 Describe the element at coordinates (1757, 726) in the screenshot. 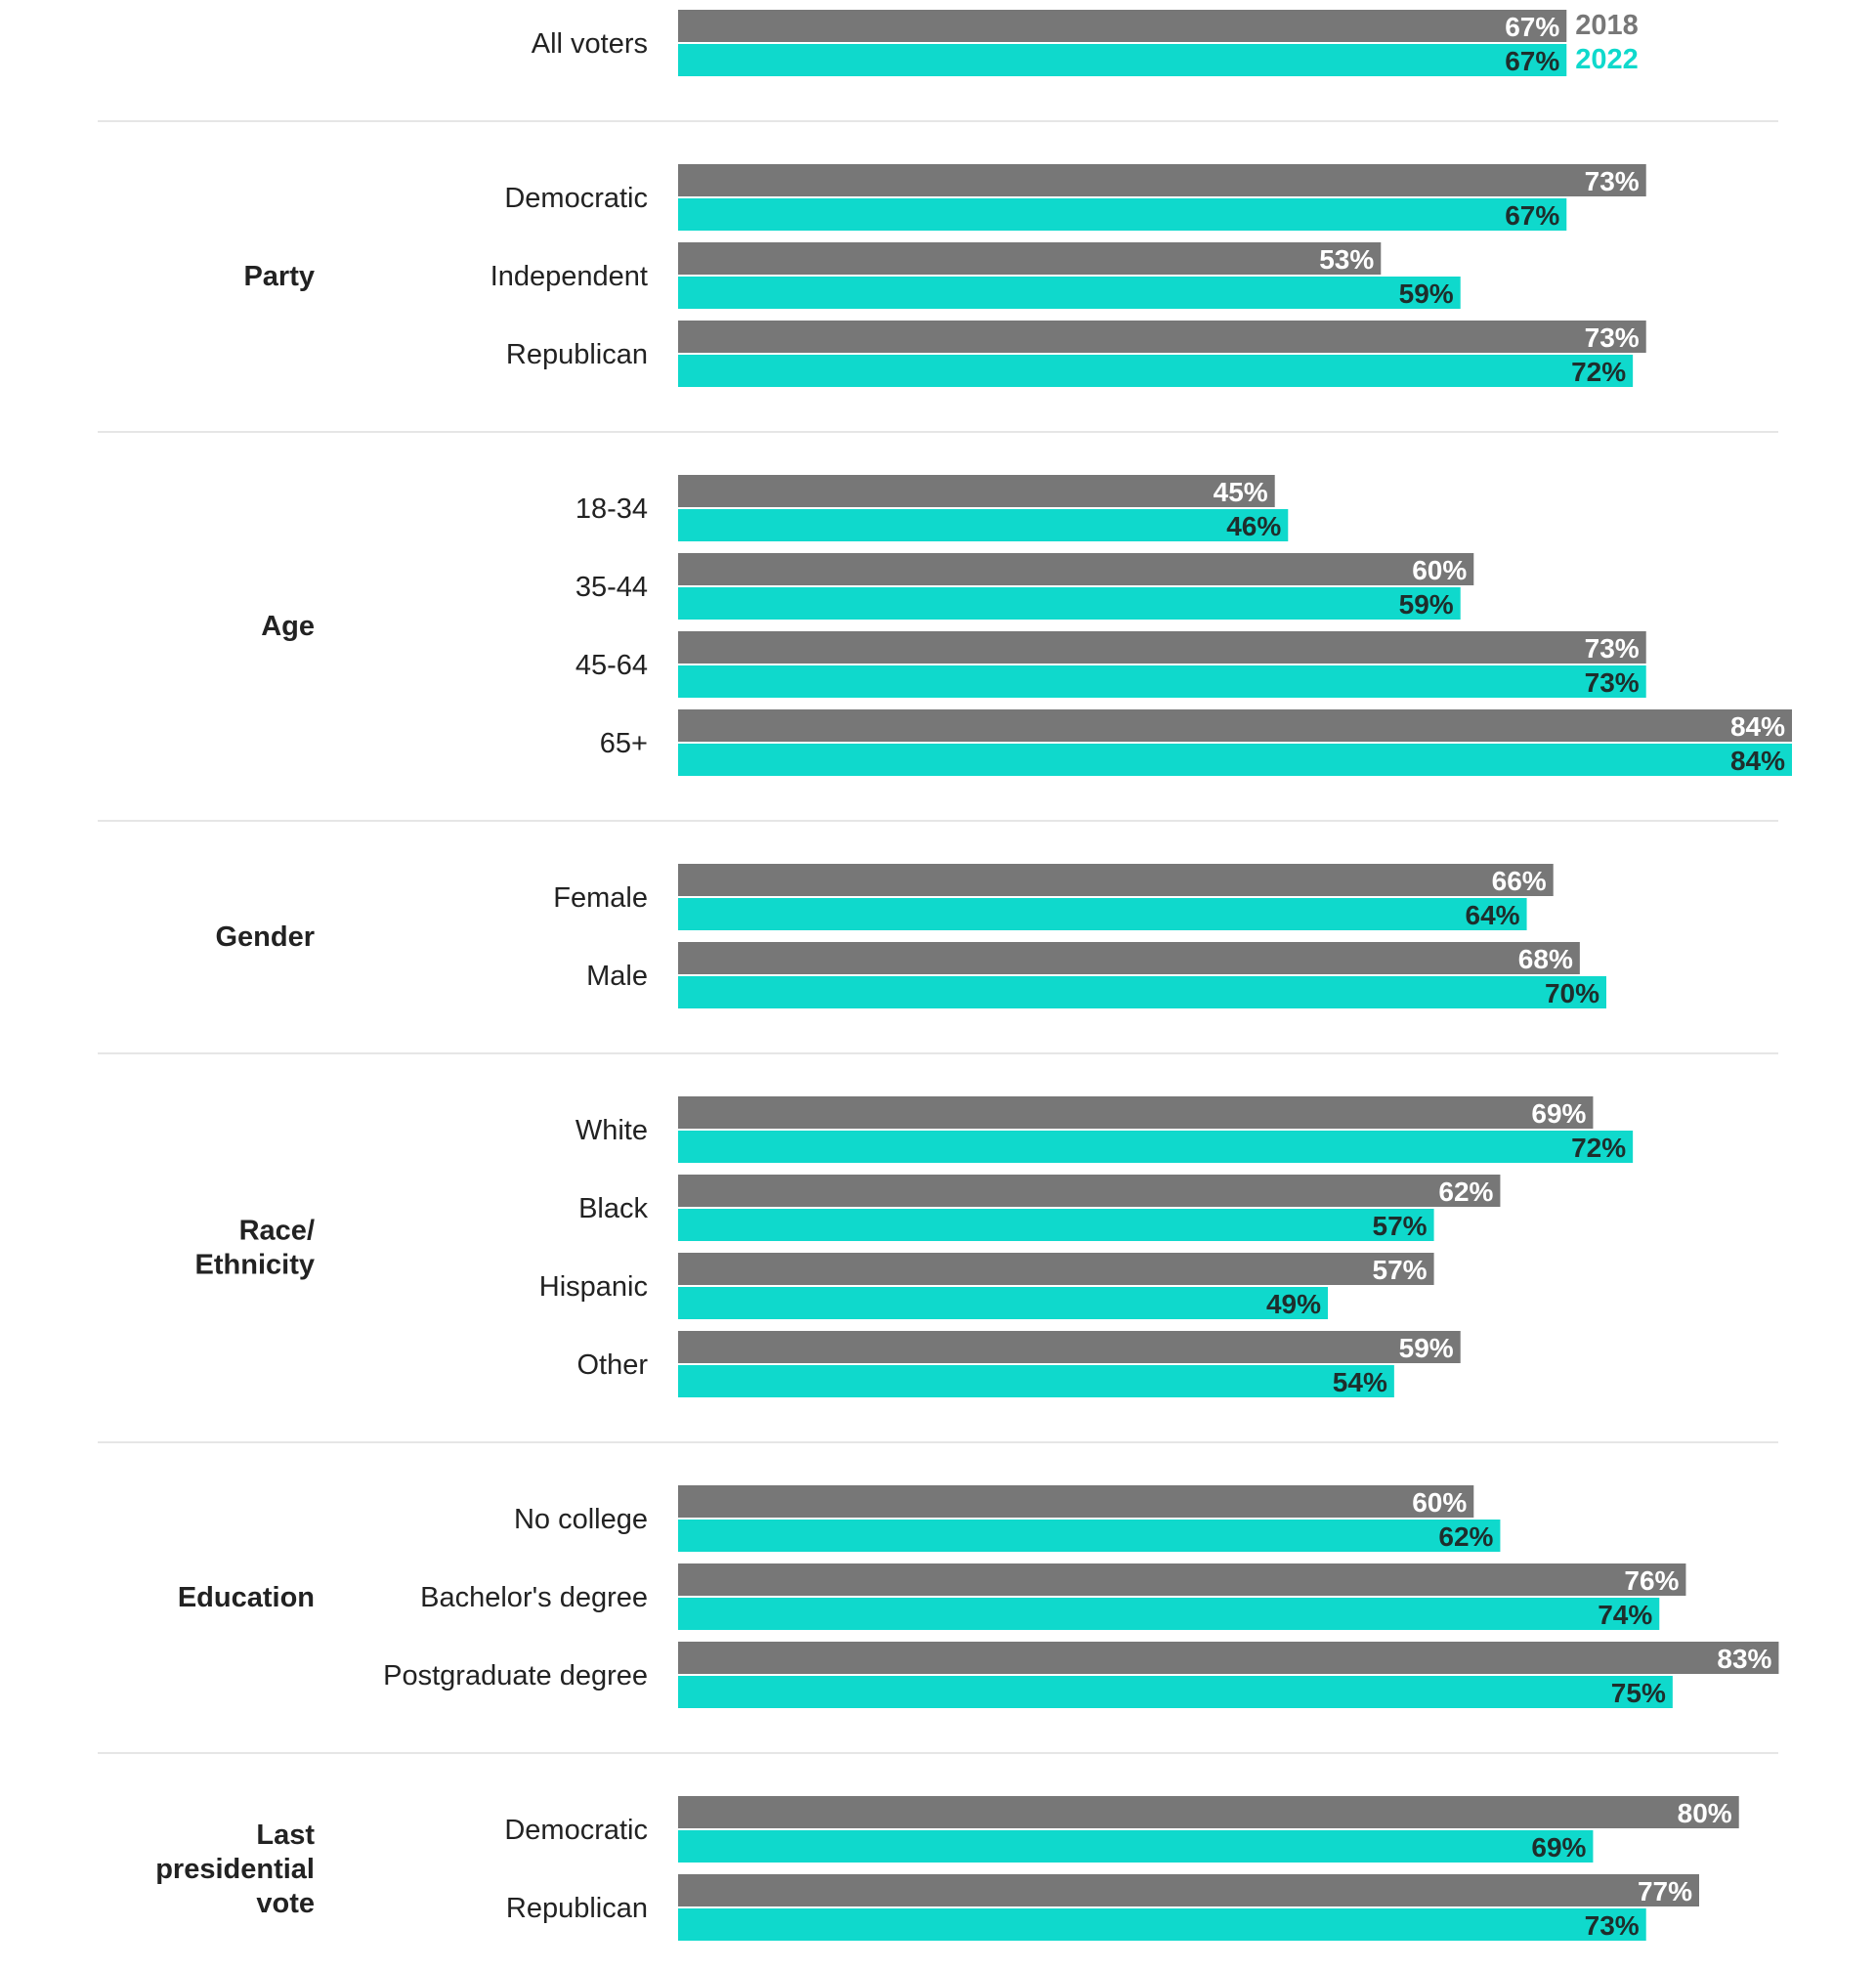

I see `value-label-2018: 84%` at that location.